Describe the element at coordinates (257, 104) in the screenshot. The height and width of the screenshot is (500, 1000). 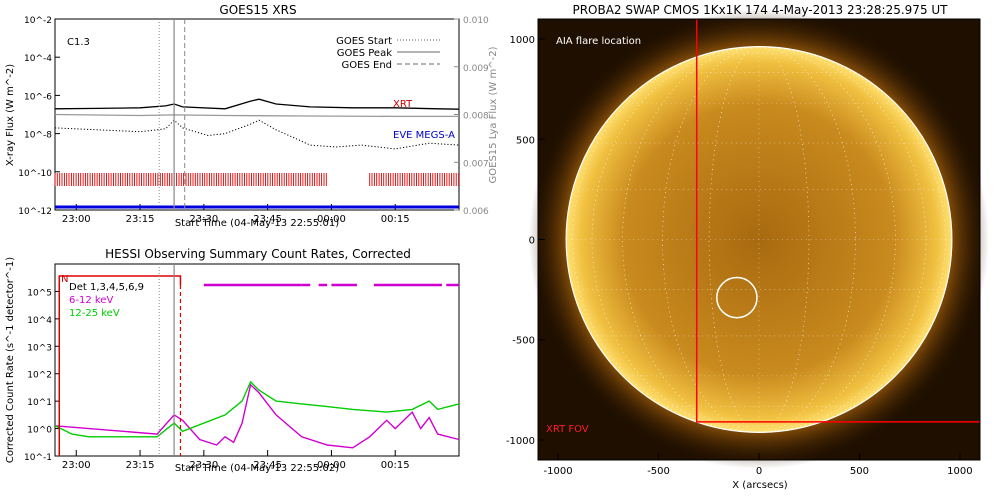
I see `goes-long-channel-line` at that location.